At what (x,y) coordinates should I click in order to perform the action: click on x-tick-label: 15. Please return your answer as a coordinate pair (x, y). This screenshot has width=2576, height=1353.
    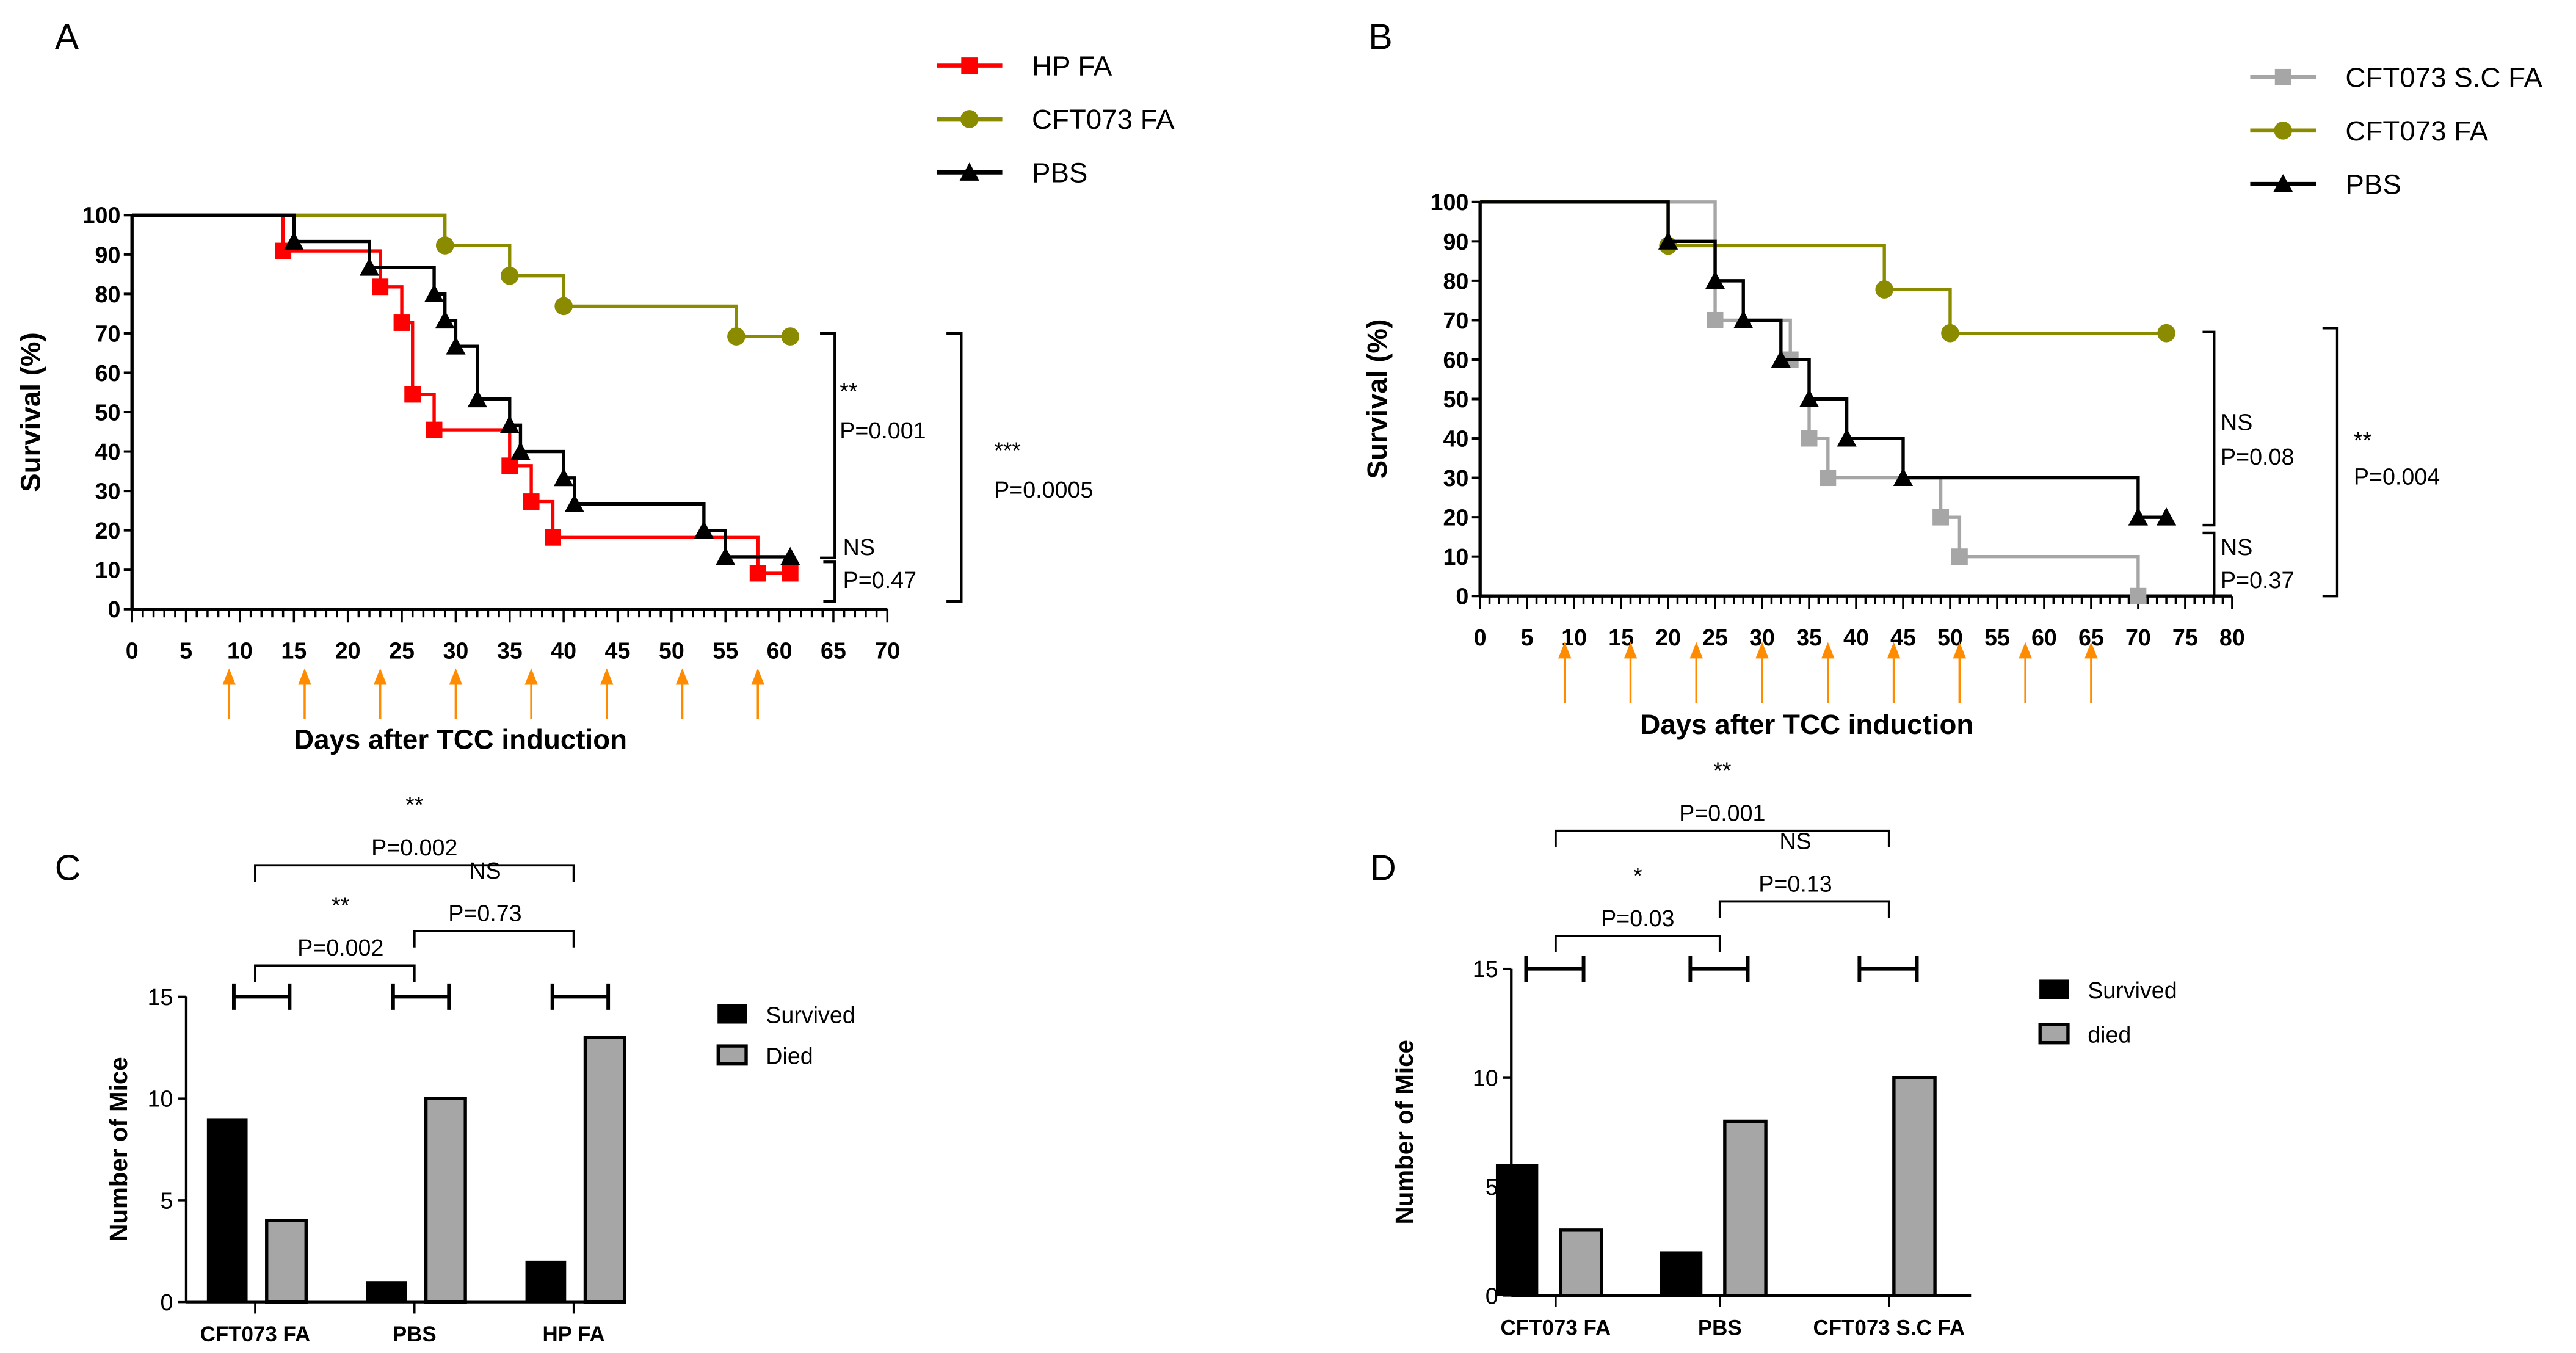
    Looking at the image, I should click on (294, 650).